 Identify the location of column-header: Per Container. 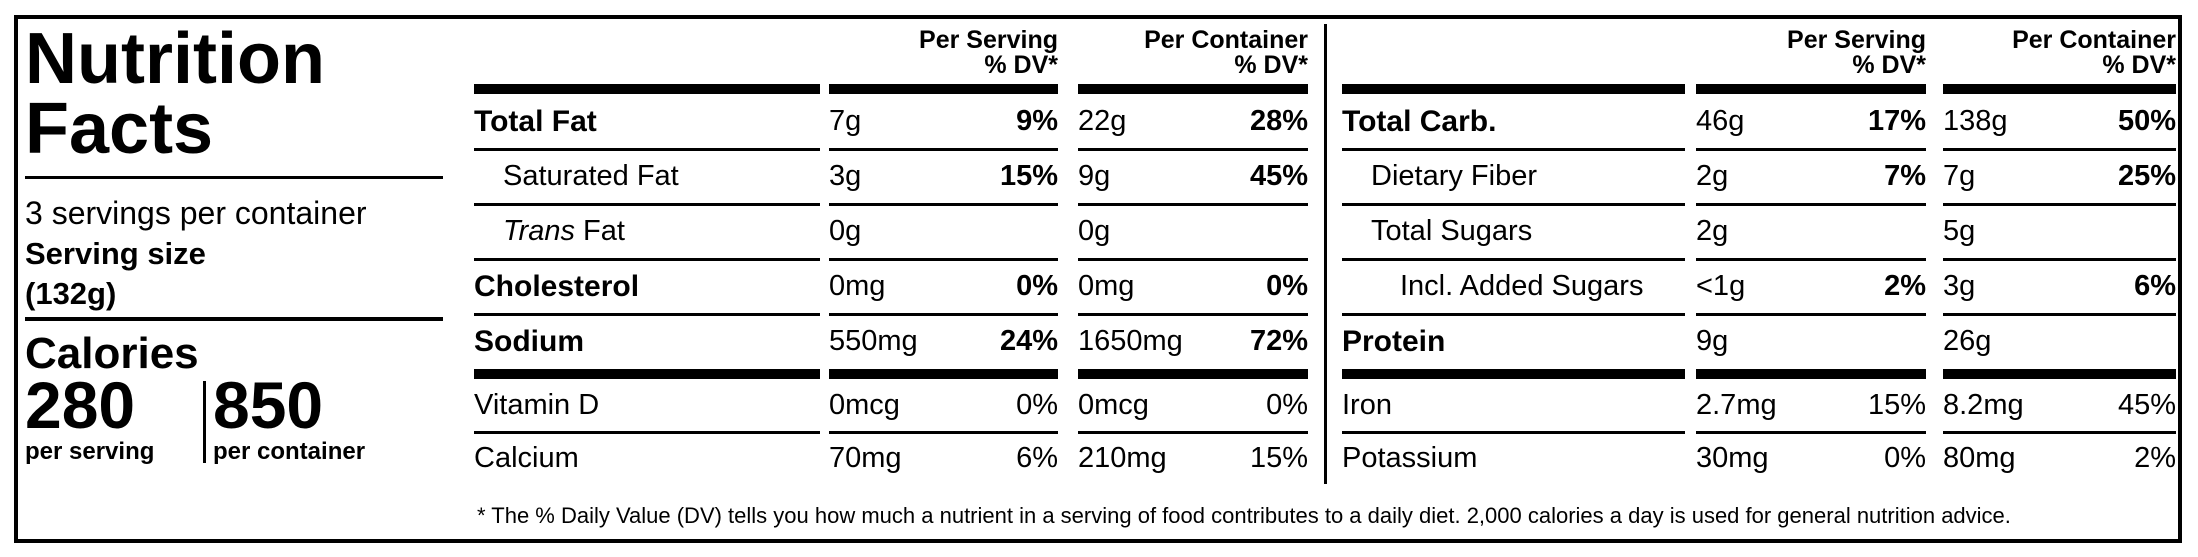
(2094, 40).